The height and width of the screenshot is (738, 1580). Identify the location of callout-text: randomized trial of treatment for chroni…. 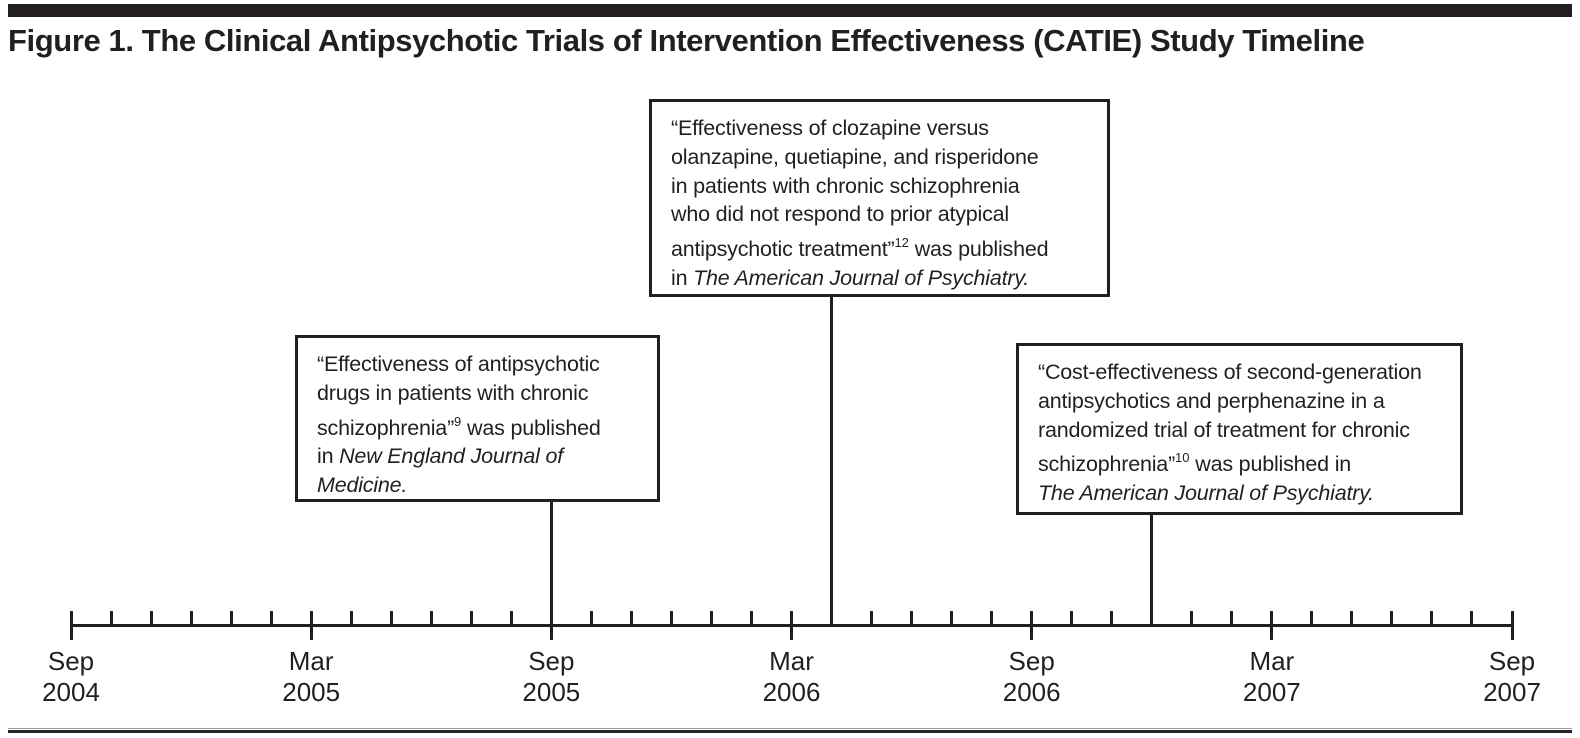
(1224, 429).